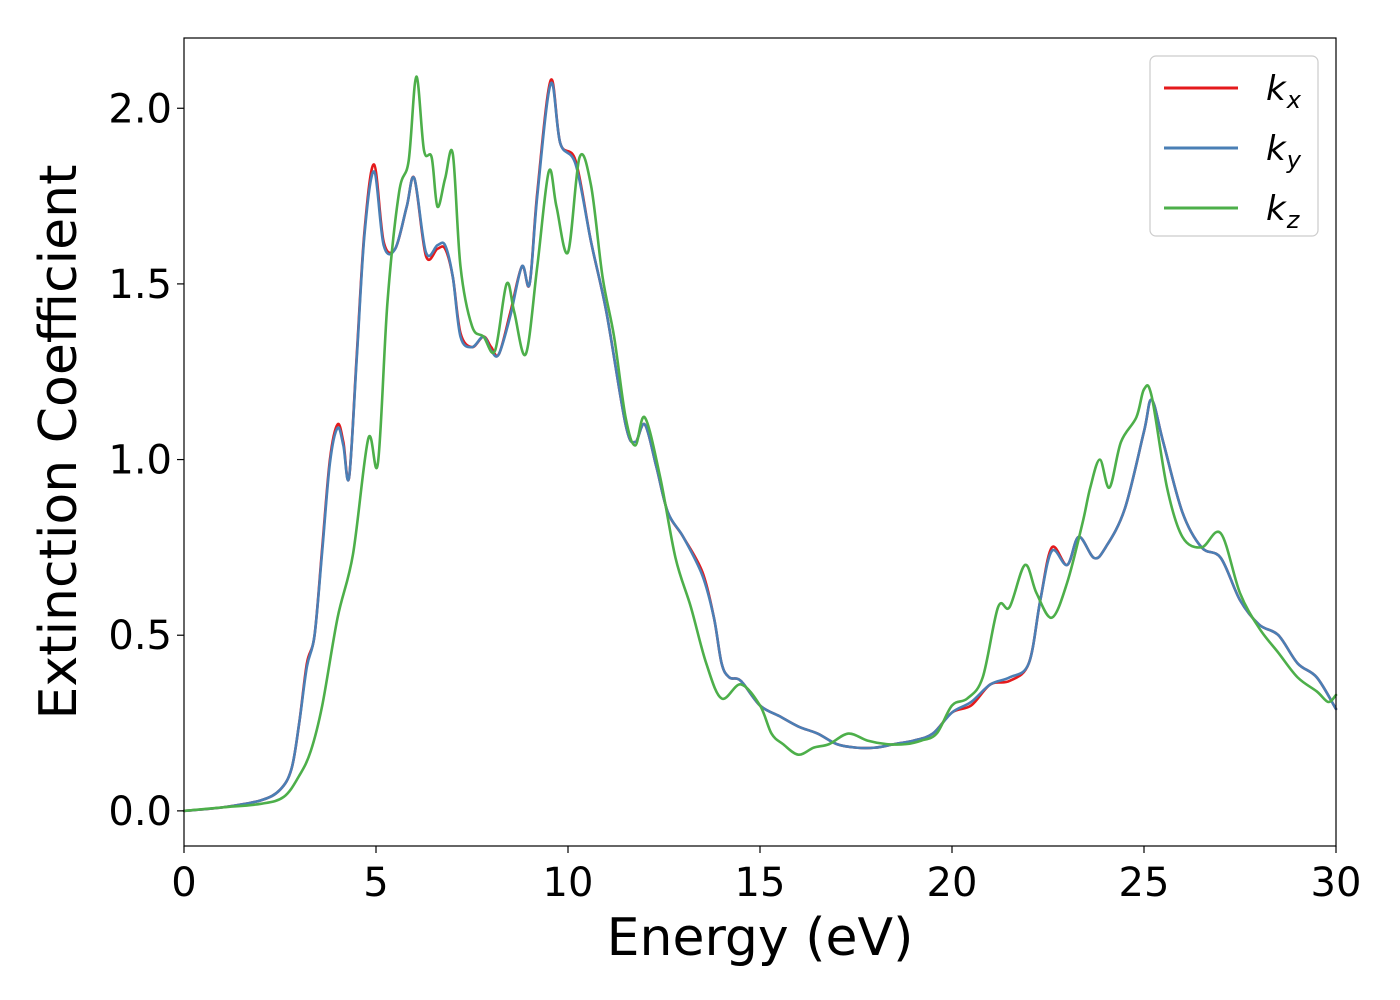 The width and height of the screenshot is (1400, 1000). What do you see at coordinates (140, 109) in the screenshot?
I see `y-tick-label: 2.0` at bounding box center [140, 109].